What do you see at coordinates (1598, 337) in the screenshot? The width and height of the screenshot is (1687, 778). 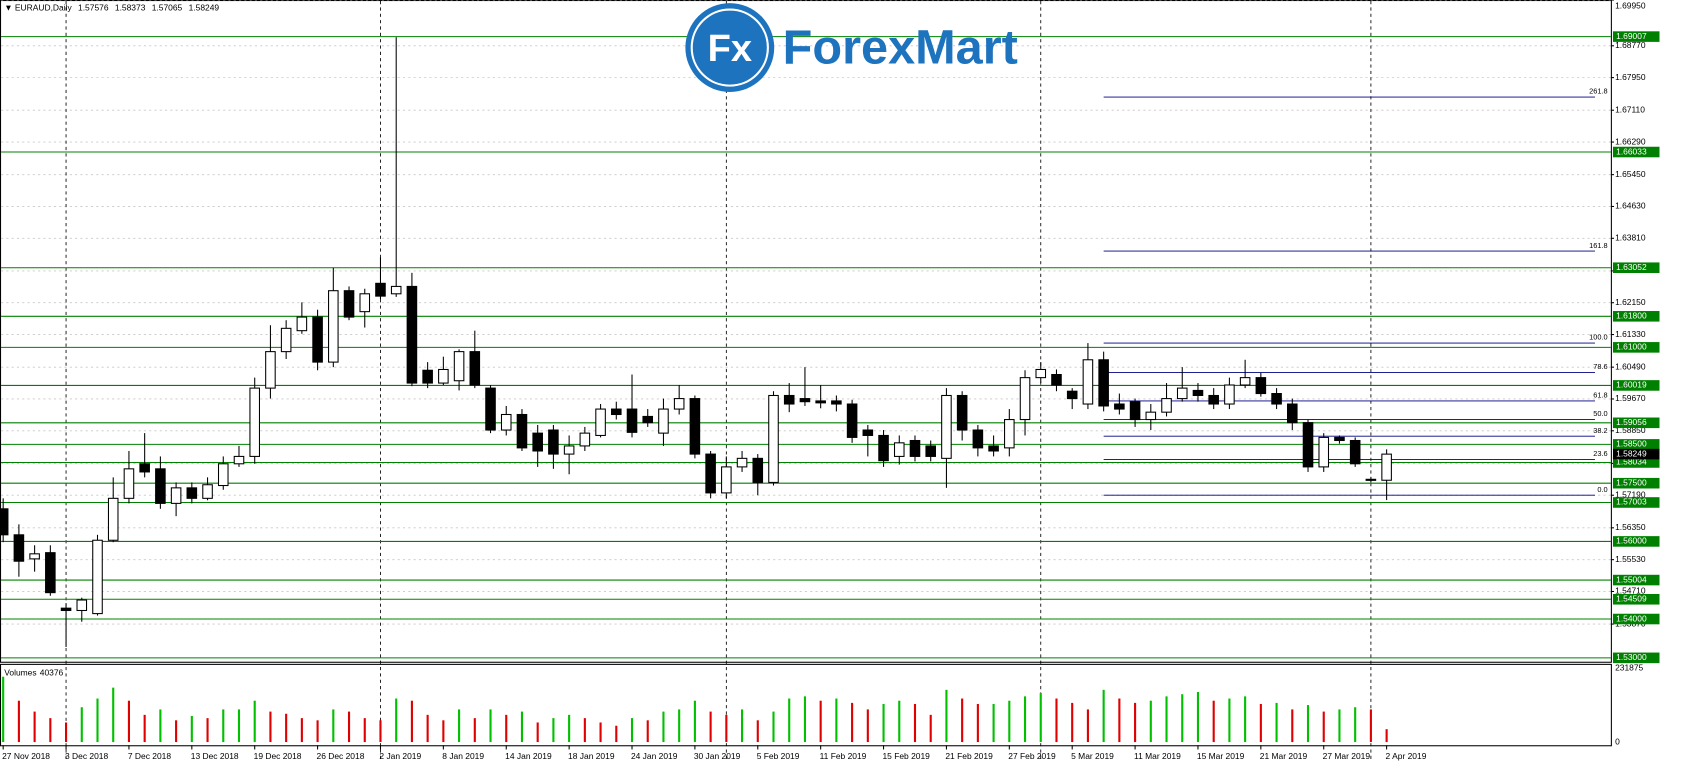 I see `fib-label: 100.0` at bounding box center [1598, 337].